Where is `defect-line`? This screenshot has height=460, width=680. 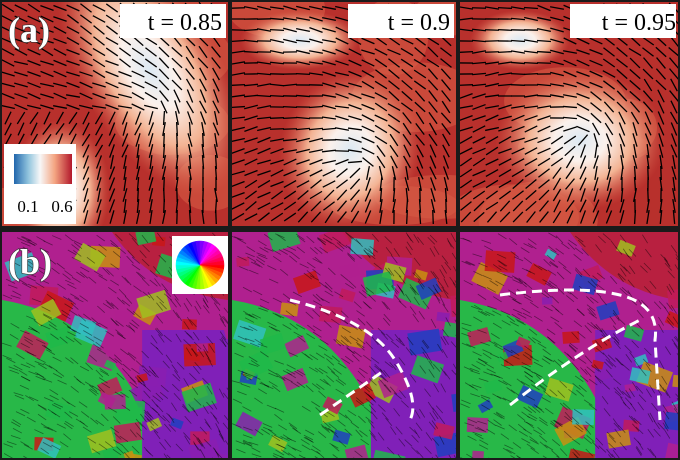
defect-line is located at coordinates (575, 362).